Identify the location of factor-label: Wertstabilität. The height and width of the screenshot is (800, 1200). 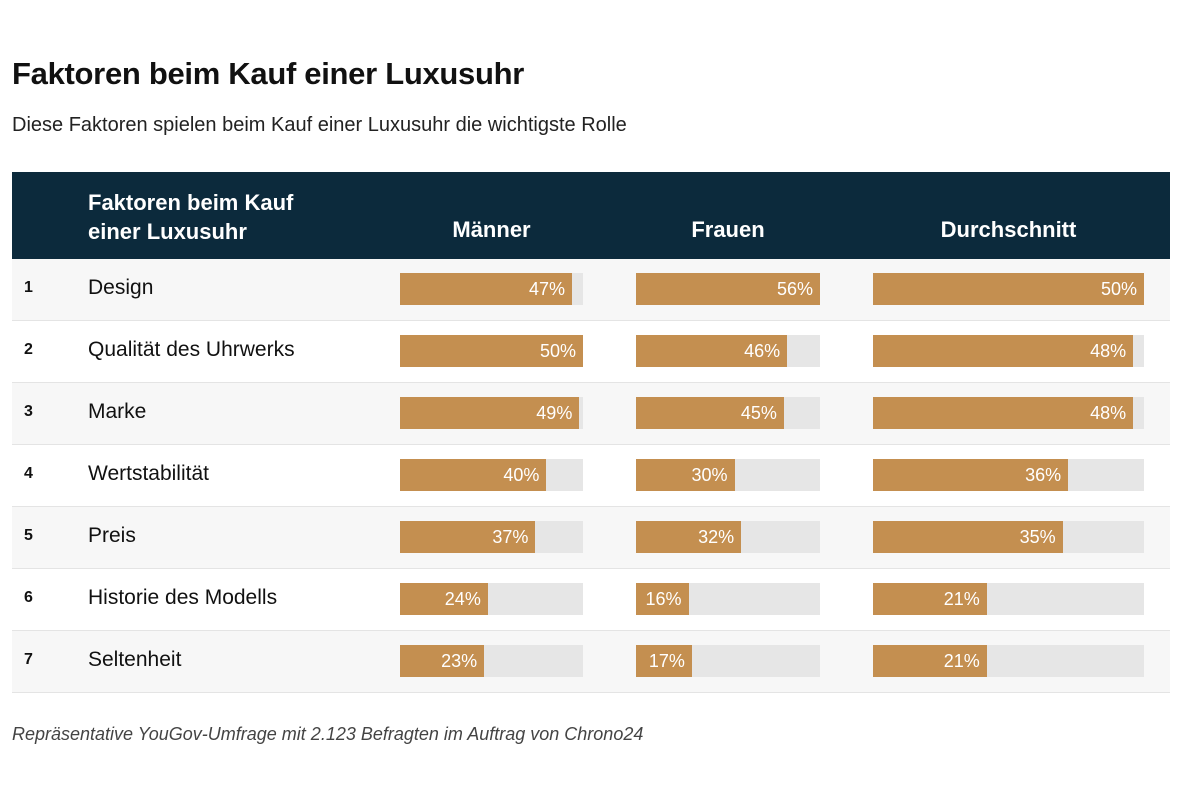
(148, 473).